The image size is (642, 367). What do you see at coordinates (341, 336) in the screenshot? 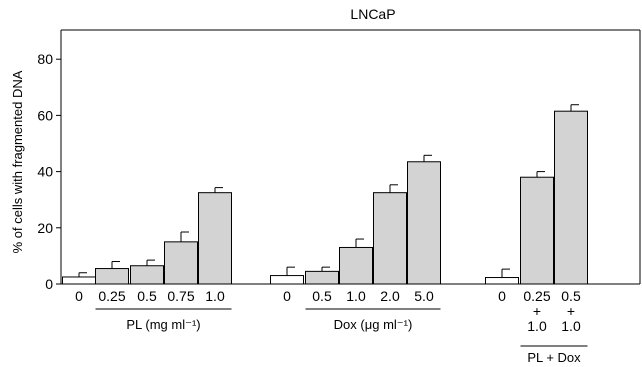
I see `group-labels: PL (mg ml⁻¹) Dox (μg ml⁻¹) PL + Dox` at bounding box center [341, 336].